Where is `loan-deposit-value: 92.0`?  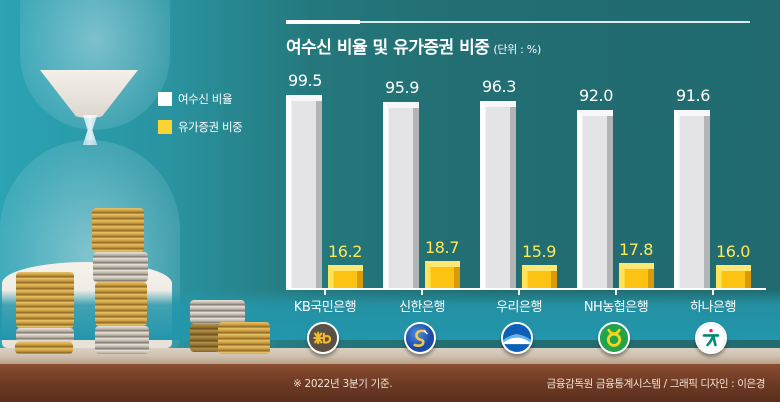 loan-deposit-value: 92.0 is located at coordinates (596, 95).